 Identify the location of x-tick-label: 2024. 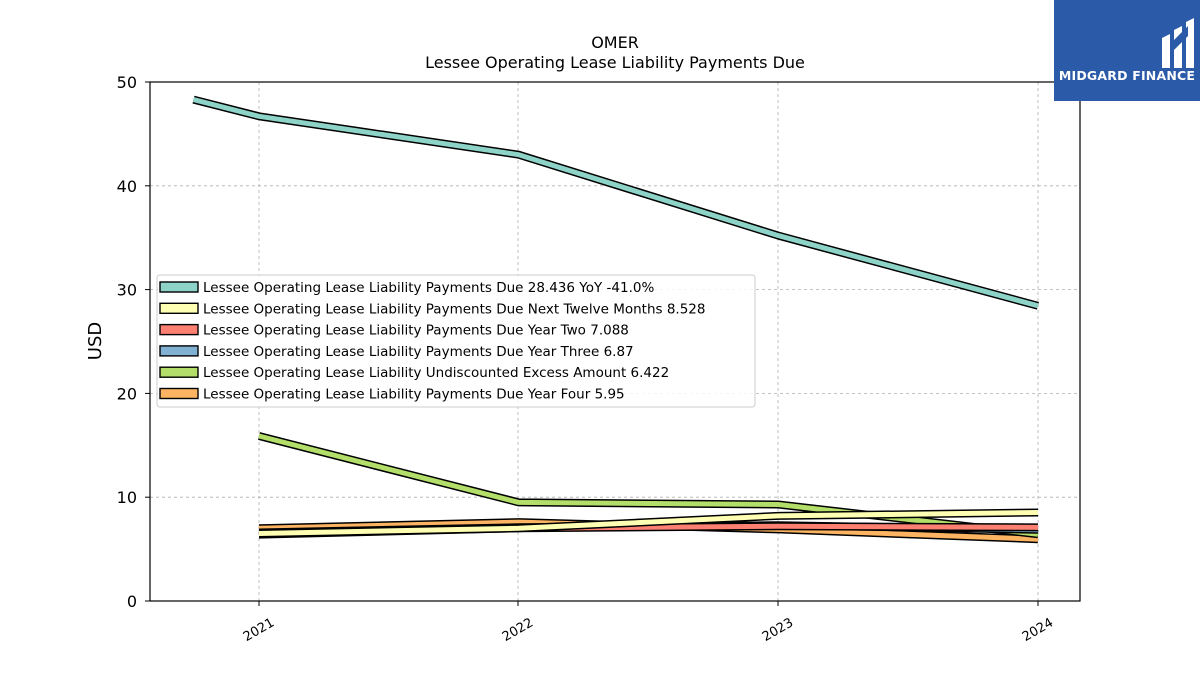
(1038, 630).